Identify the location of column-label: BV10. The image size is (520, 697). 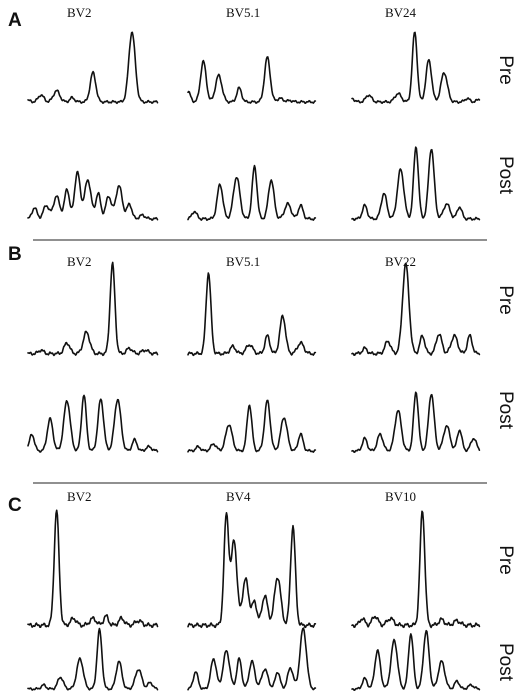
(400, 496).